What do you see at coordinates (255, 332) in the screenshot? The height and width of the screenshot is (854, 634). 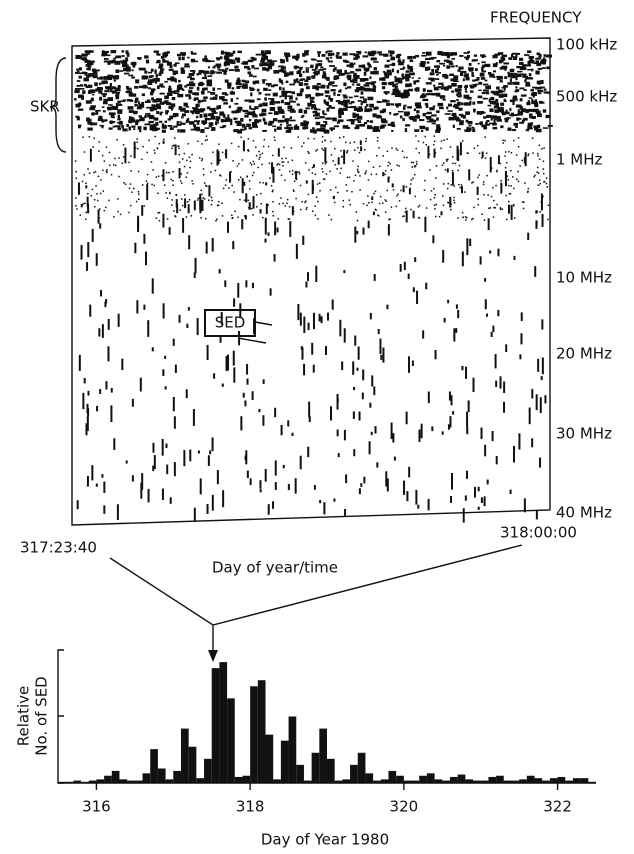 I see `sed-arrows` at bounding box center [255, 332].